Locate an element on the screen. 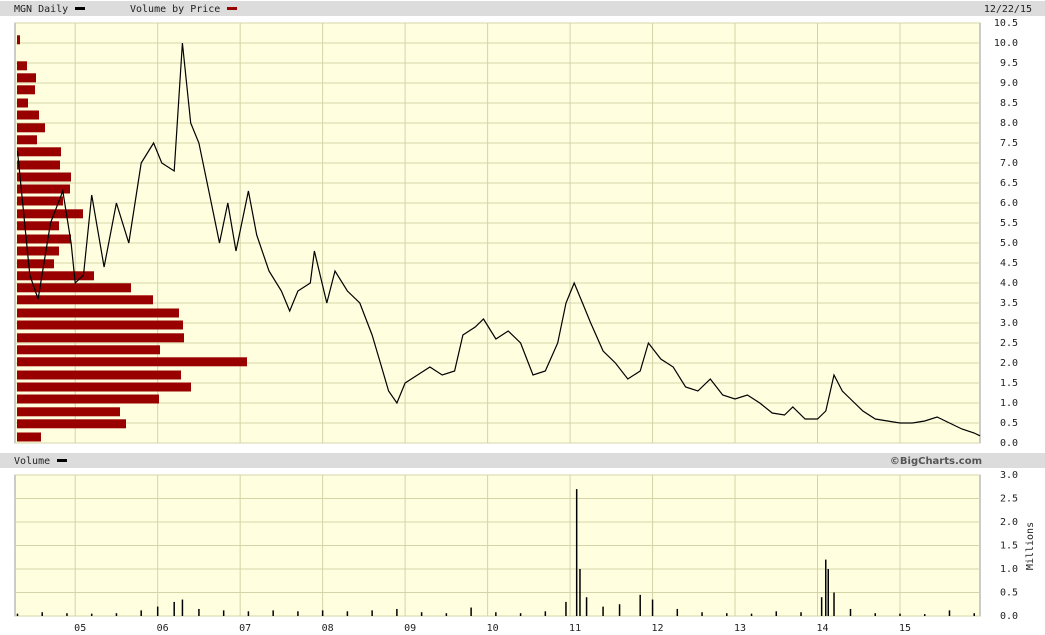 This screenshot has width=1045, height=635. y-tick-label: 4.0 is located at coordinates (1009, 283).